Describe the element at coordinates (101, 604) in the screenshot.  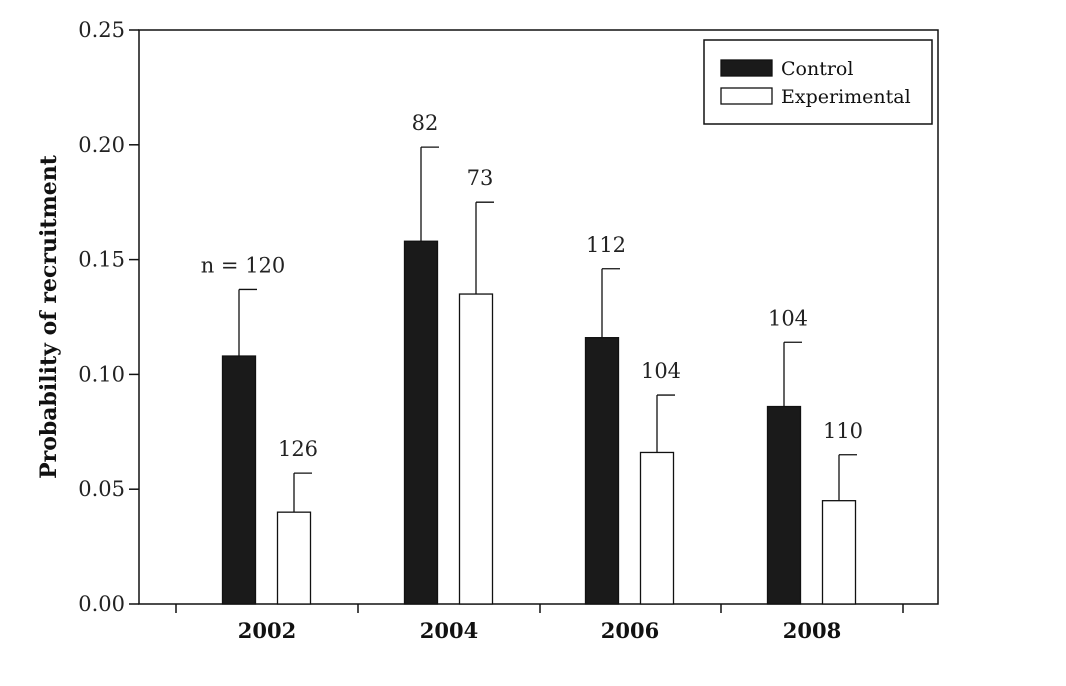
I see `y-tick-label: 0.00` at that location.